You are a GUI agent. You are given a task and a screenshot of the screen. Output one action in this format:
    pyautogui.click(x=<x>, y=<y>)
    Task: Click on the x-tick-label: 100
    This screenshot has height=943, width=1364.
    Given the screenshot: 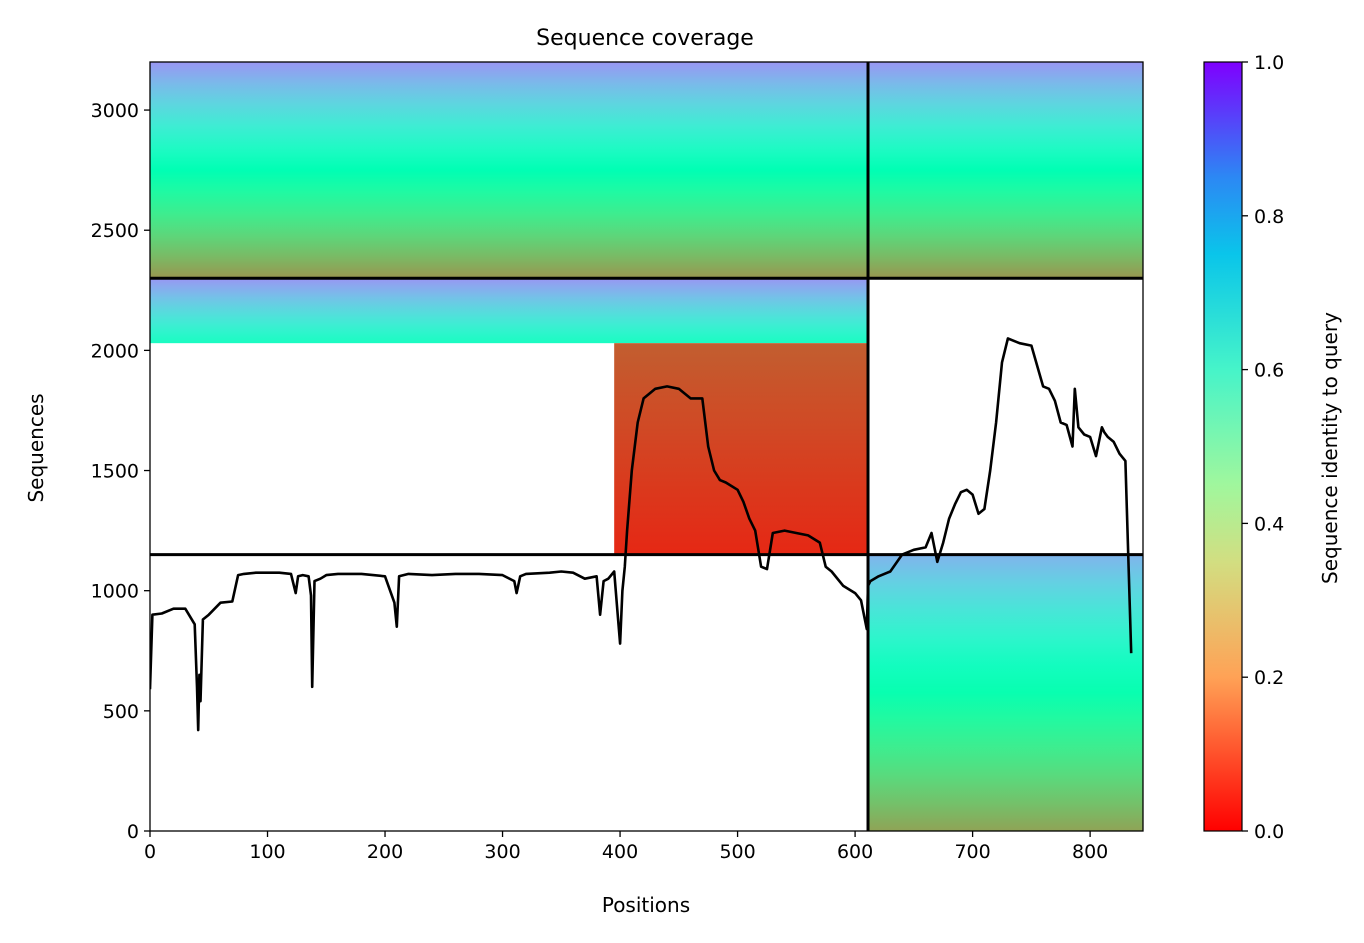 What is the action you would take?
    pyautogui.click(x=267, y=852)
    